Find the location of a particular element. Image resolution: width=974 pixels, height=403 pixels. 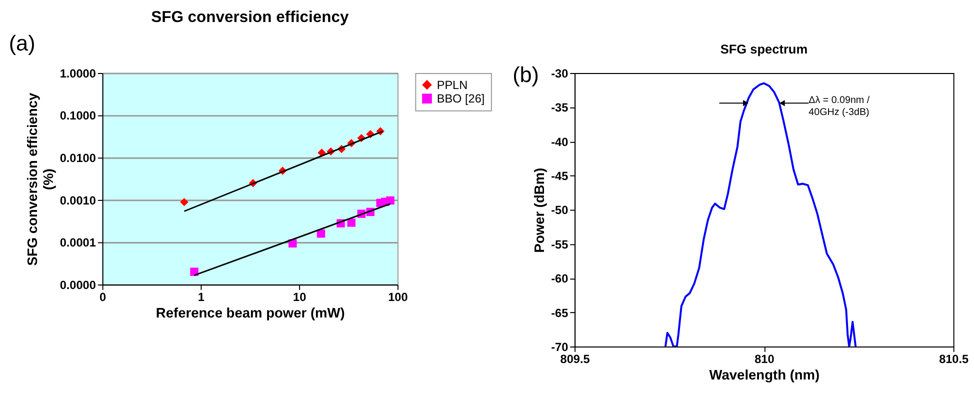

legend-label: BBO [26] is located at coordinates (460, 99).